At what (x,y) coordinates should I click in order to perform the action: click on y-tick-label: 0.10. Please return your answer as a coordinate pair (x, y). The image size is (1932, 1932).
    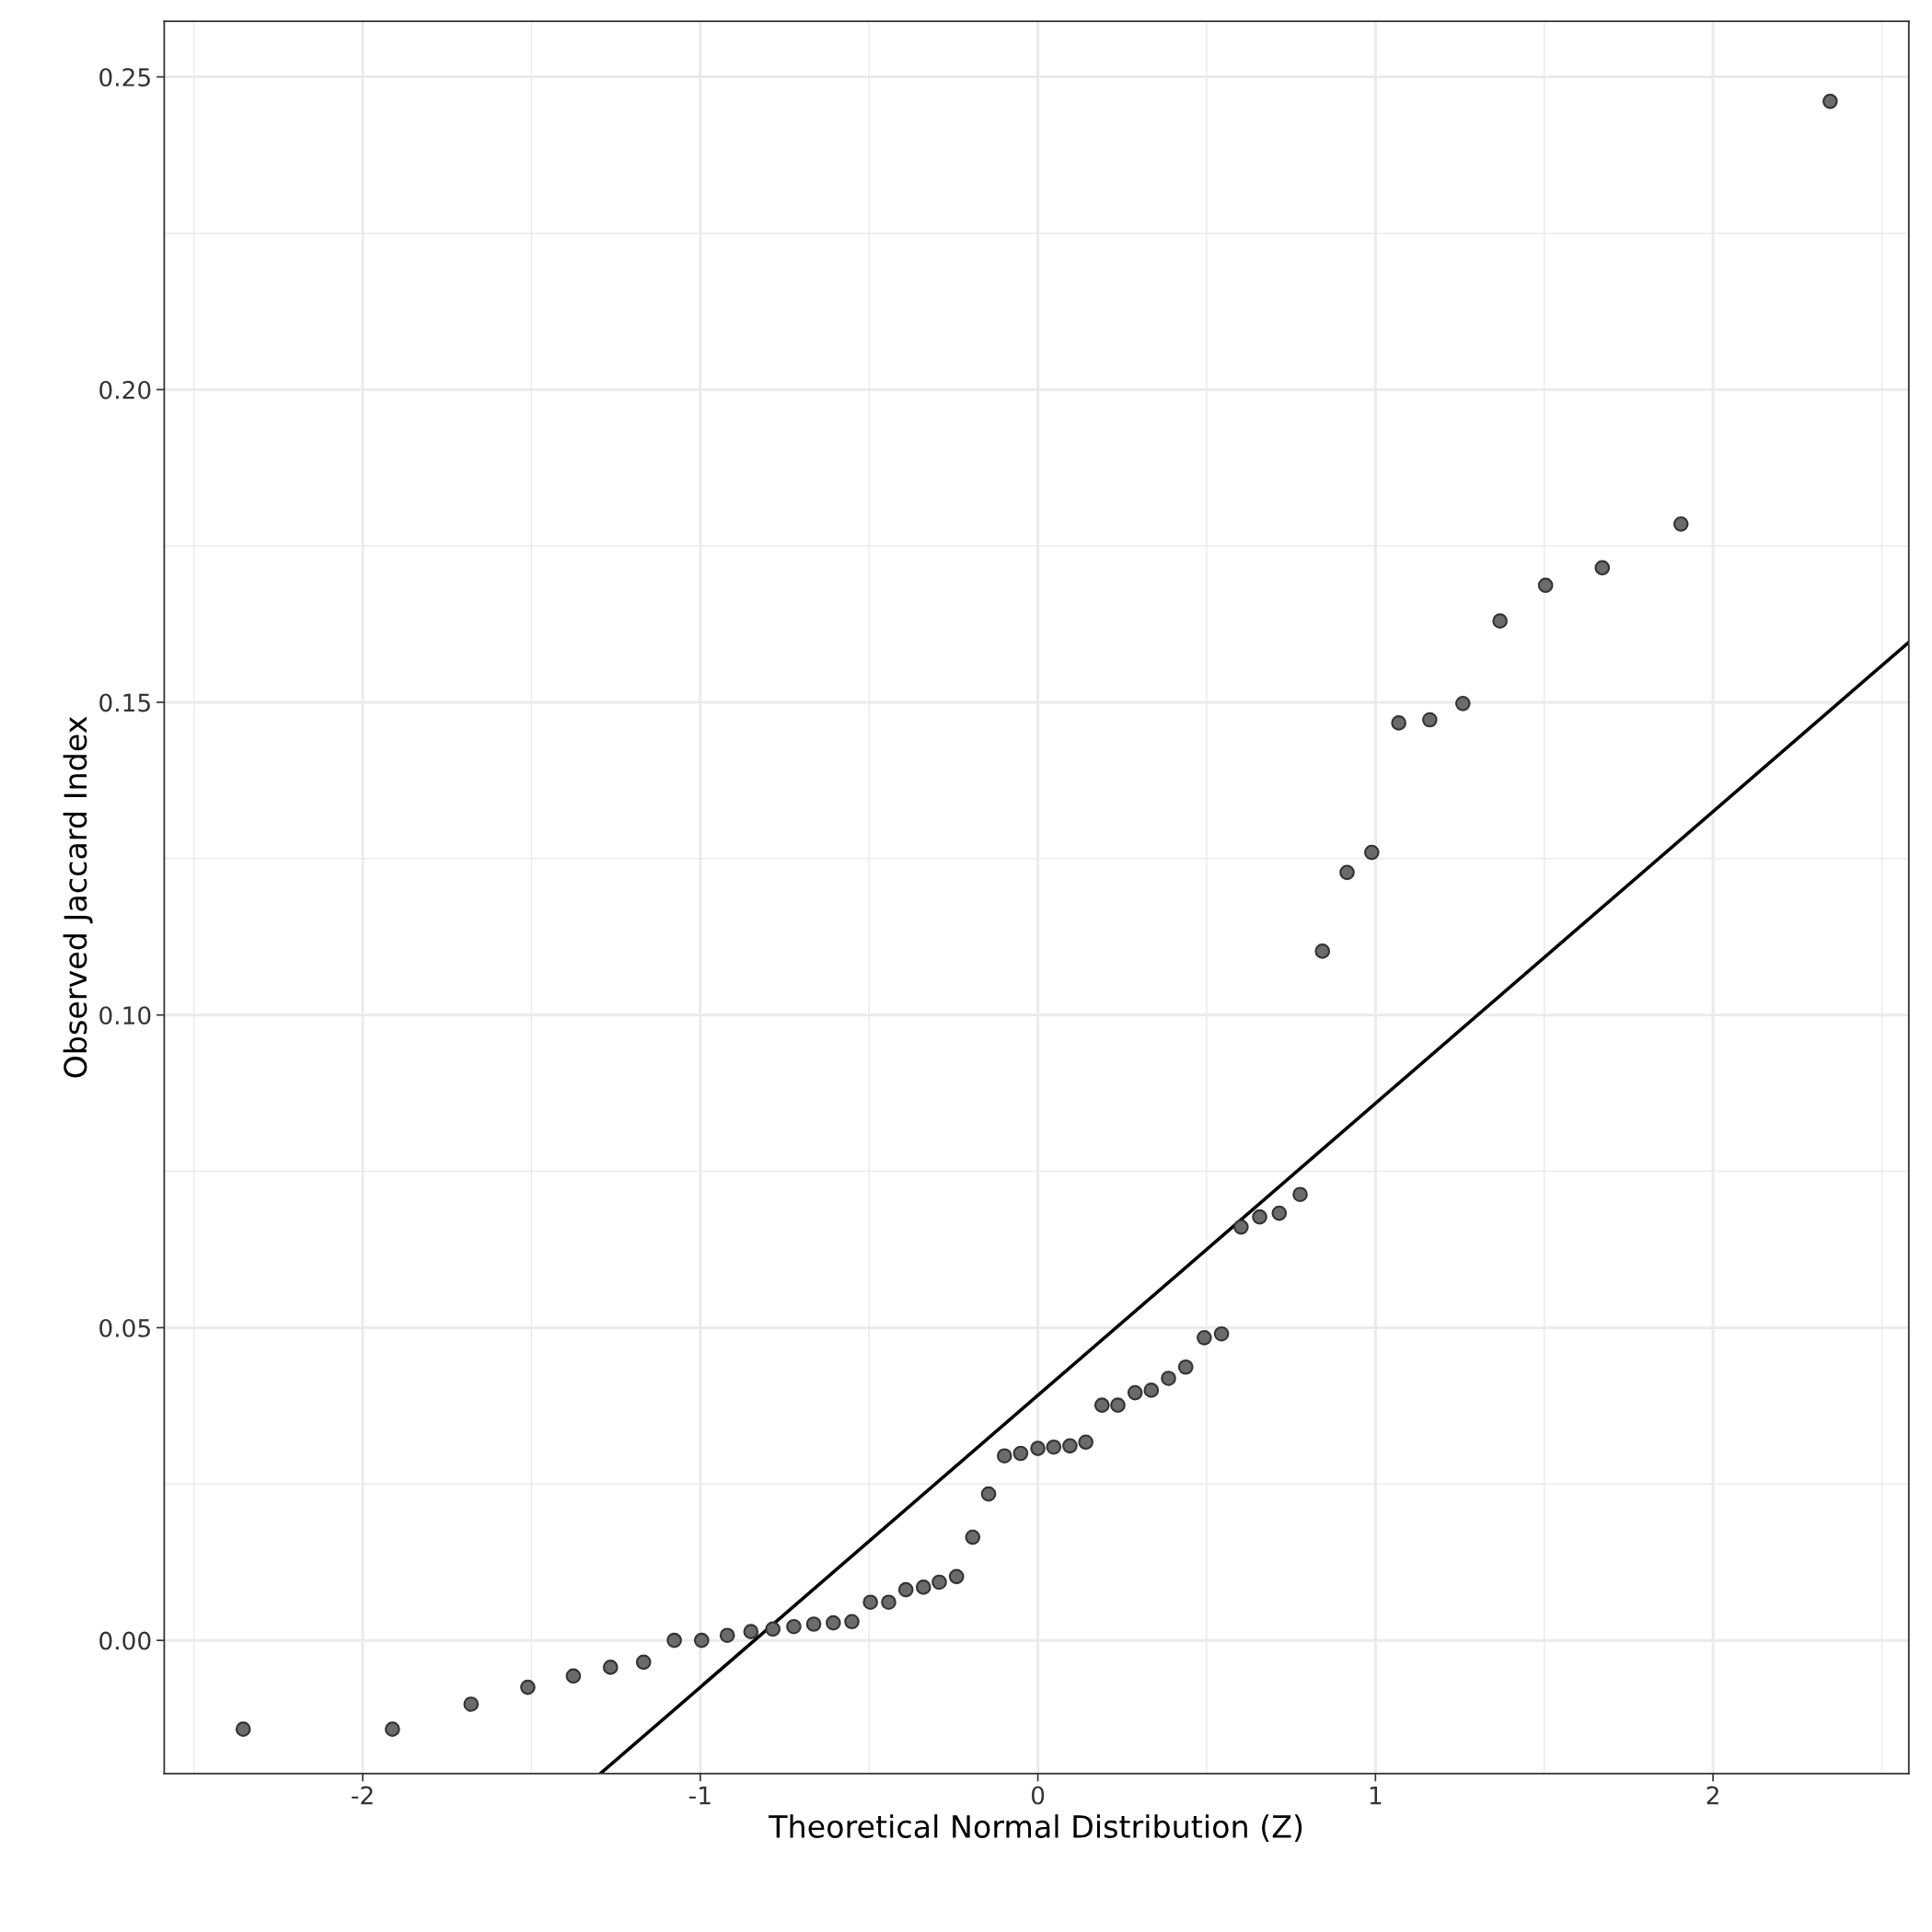
    Looking at the image, I should click on (125, 1016).